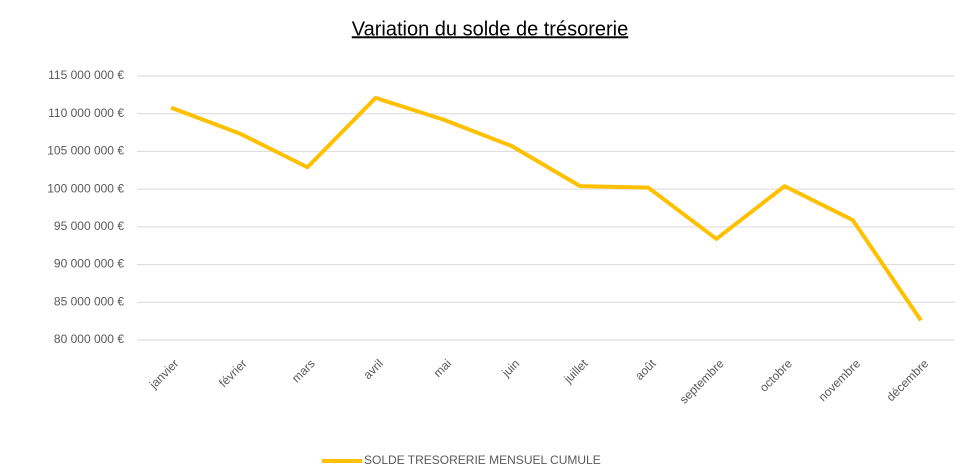  Describe the element at coordinates (85, 151) in the screenshot. I see `y-tick-label: 105 000 000 €` at that location.